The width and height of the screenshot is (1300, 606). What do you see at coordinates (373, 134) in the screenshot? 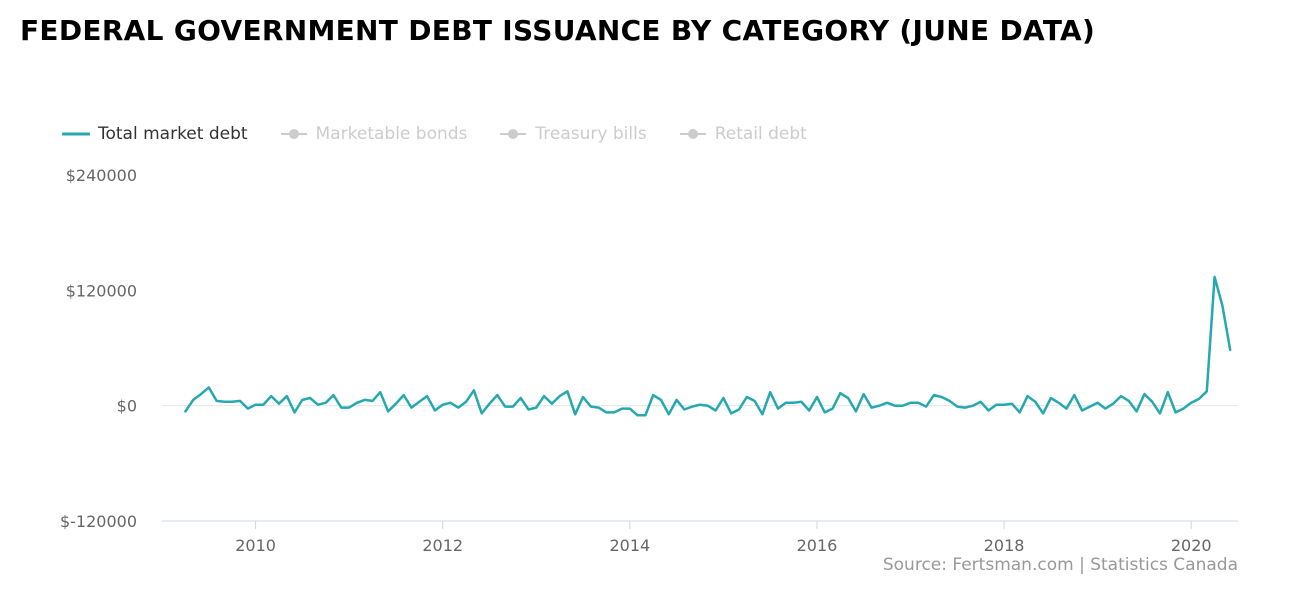
I see `legend-item-marketable-bonds: Marketable bonds` at bounding box center [373, 134].